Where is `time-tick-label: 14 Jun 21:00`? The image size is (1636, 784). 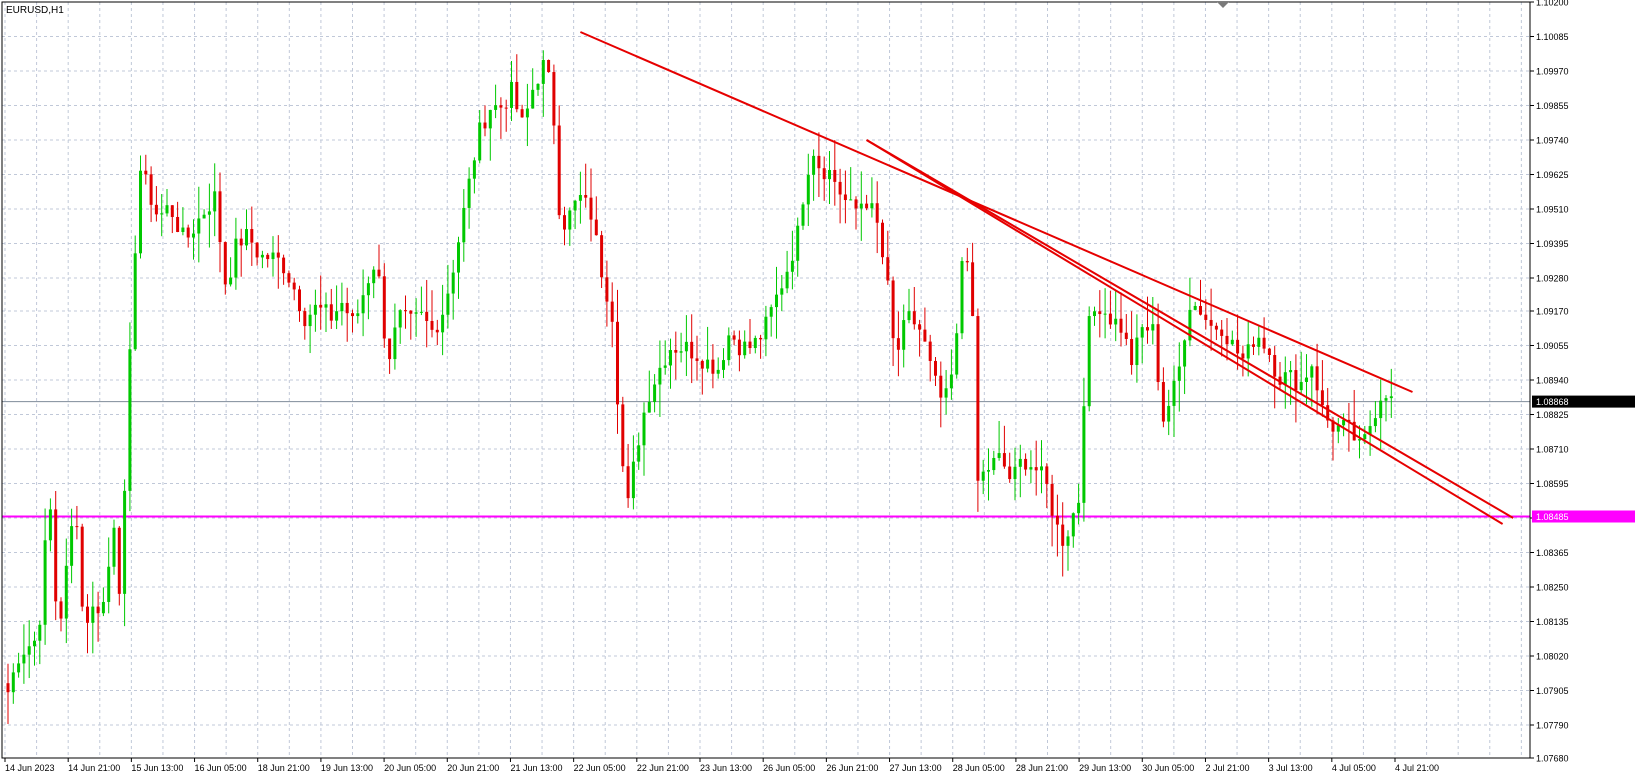 time-tick-label: 14 Jun 21:00 is located at coordinates (94, 768).